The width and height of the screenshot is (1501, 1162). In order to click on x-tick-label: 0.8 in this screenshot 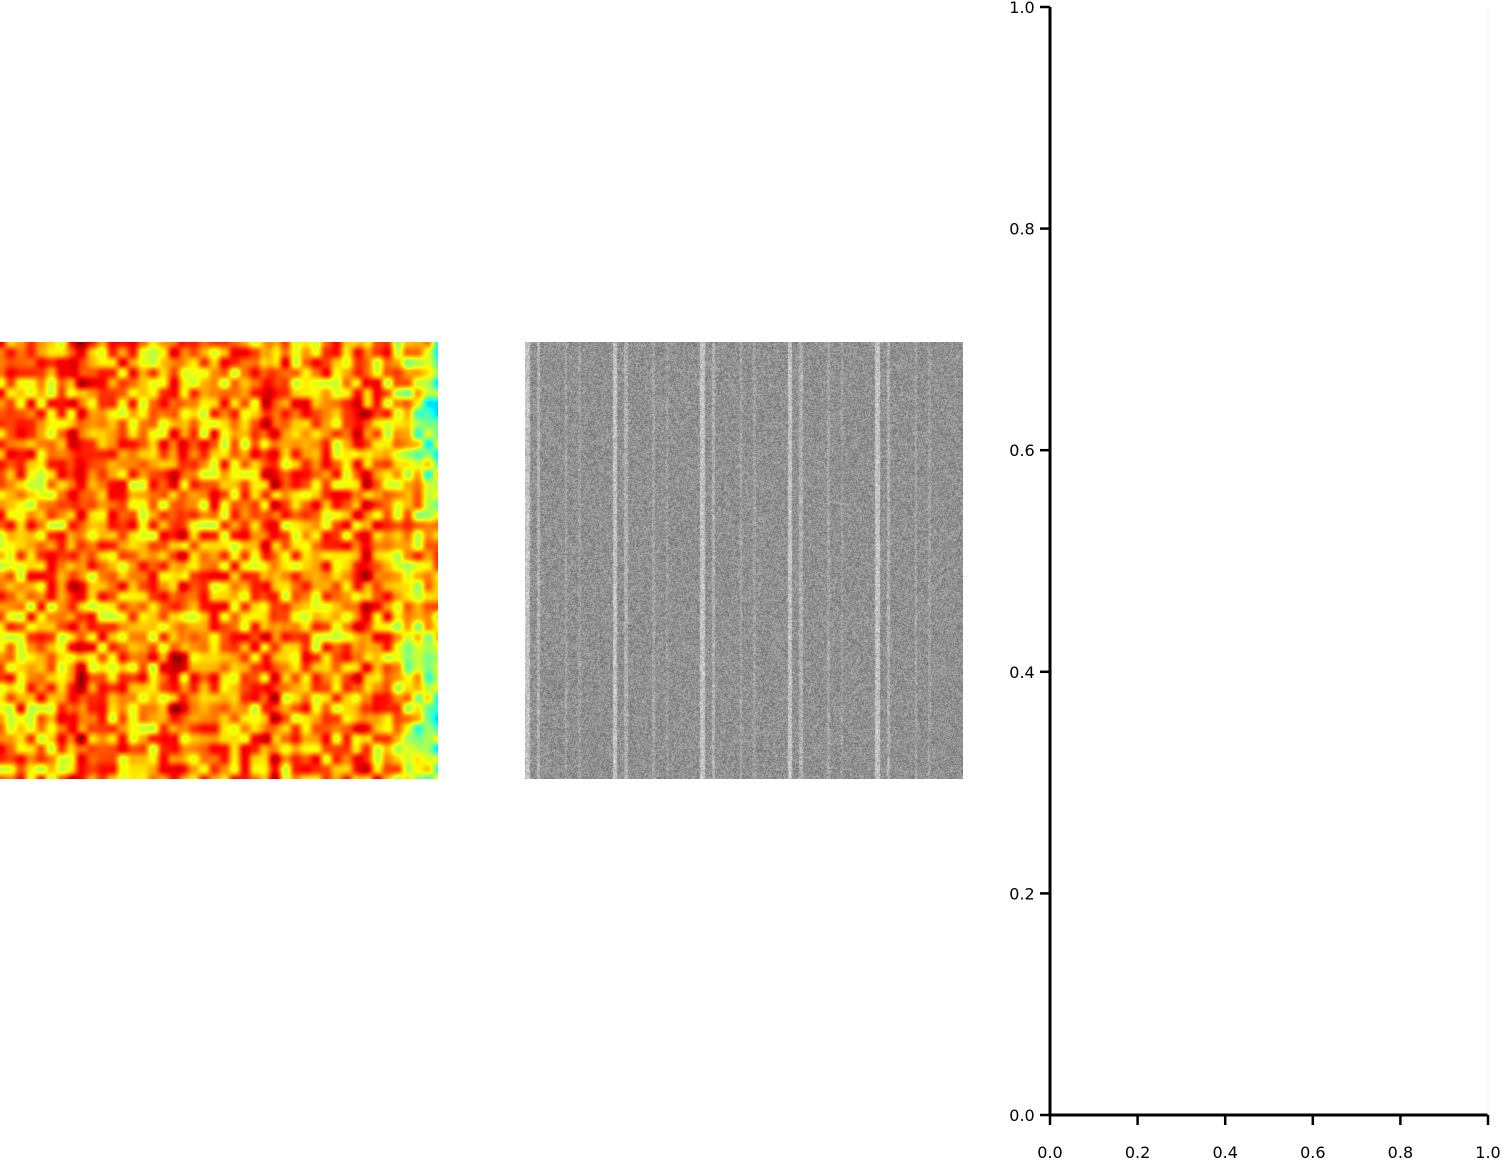, I will do `click(1400, 1152)`.